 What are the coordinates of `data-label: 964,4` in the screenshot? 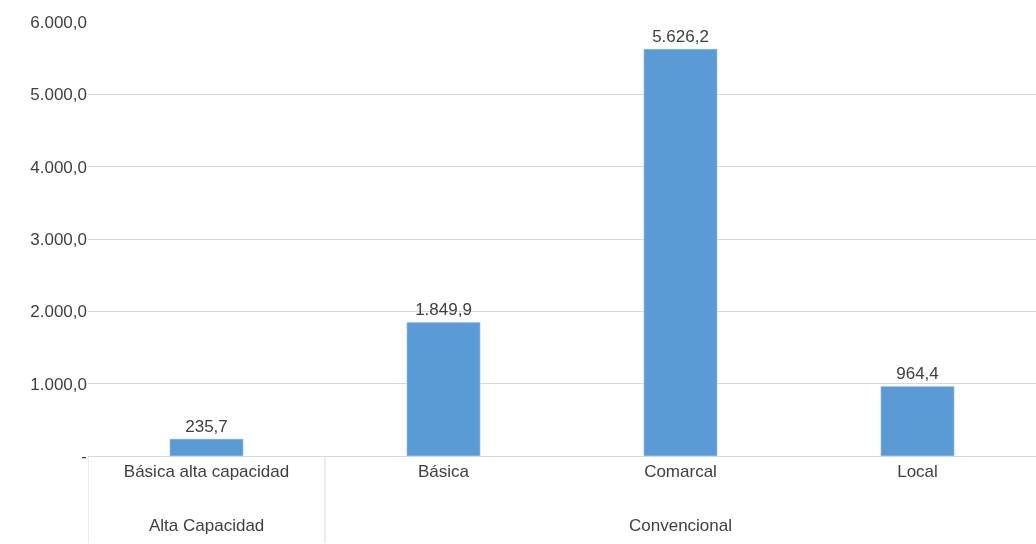 It's located at (917, 374).